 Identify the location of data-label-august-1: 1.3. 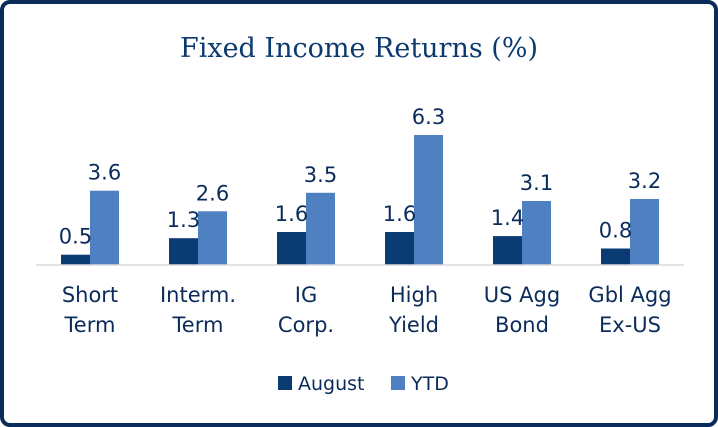
(183, 220).